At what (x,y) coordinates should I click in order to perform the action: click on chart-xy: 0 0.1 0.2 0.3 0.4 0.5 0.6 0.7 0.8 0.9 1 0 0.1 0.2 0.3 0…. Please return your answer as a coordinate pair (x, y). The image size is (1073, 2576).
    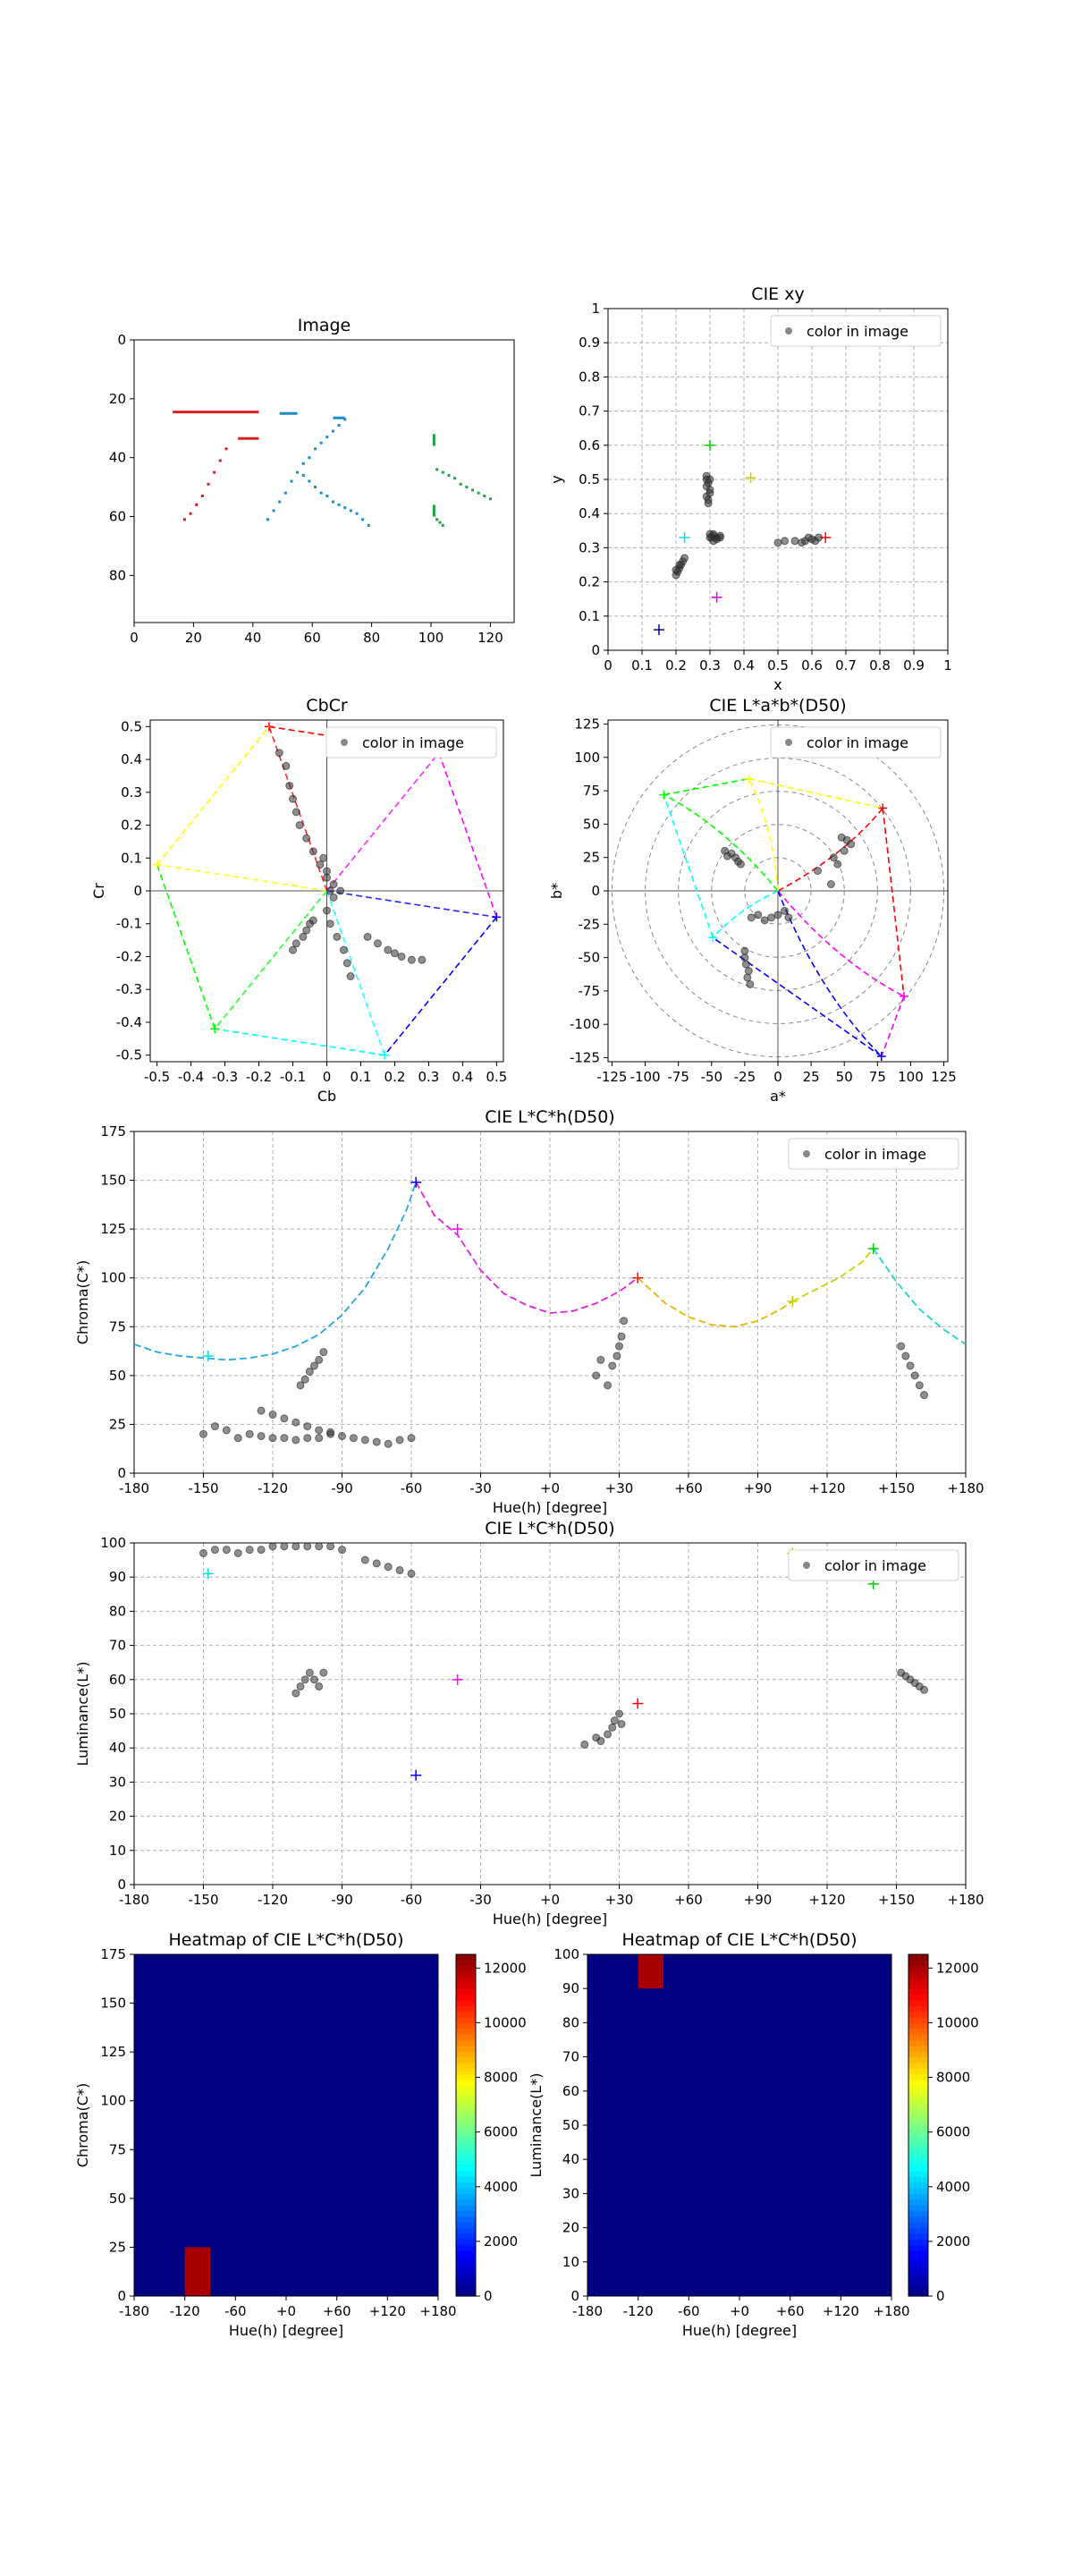
    Looking at the image, I should click on (750, 488).